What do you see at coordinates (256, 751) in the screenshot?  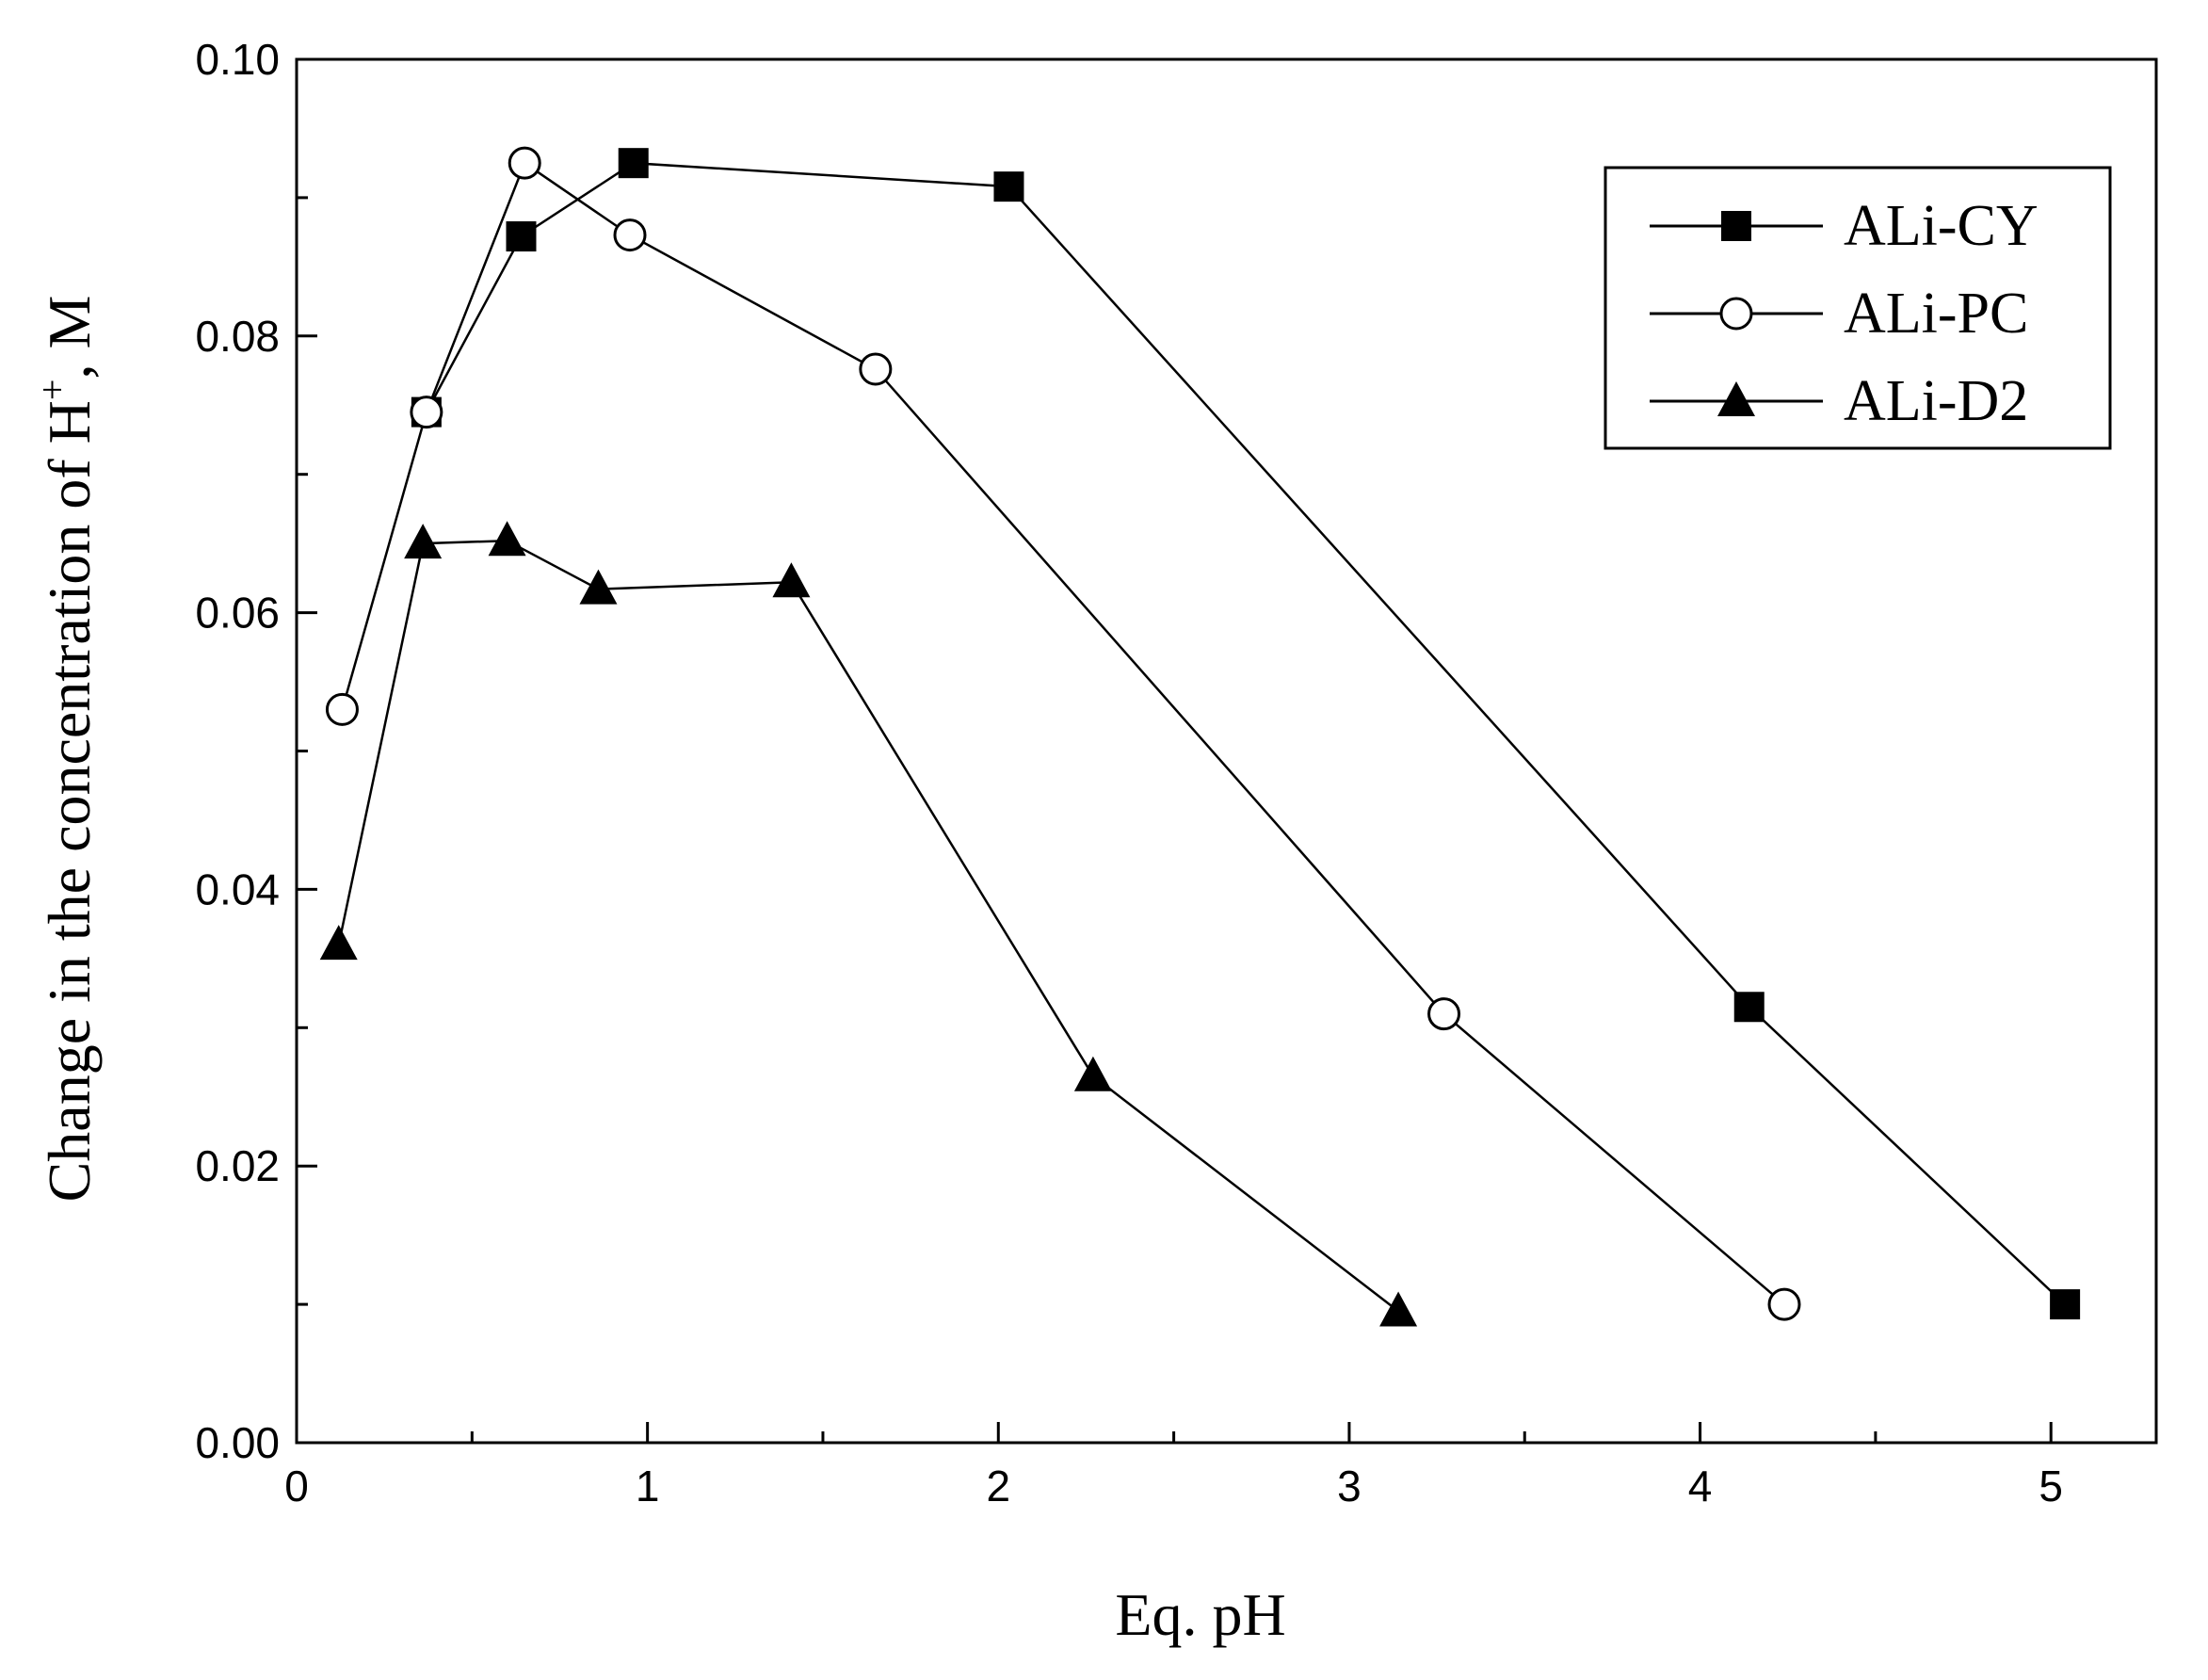 I see `y-axis: 0.00 0.02 0.04 0.06 0.08 0.10` at bounding box center [256, 751].